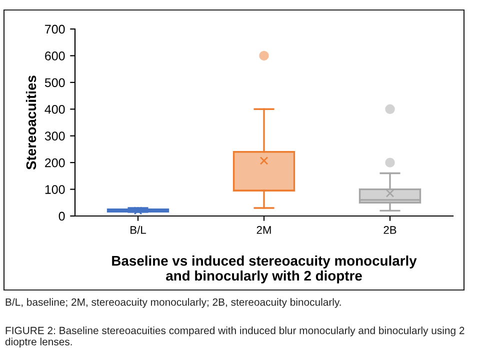  Describe the element at coordinates (55, 189) in the screenshot. I see `y-tick-label: 100` at that location.